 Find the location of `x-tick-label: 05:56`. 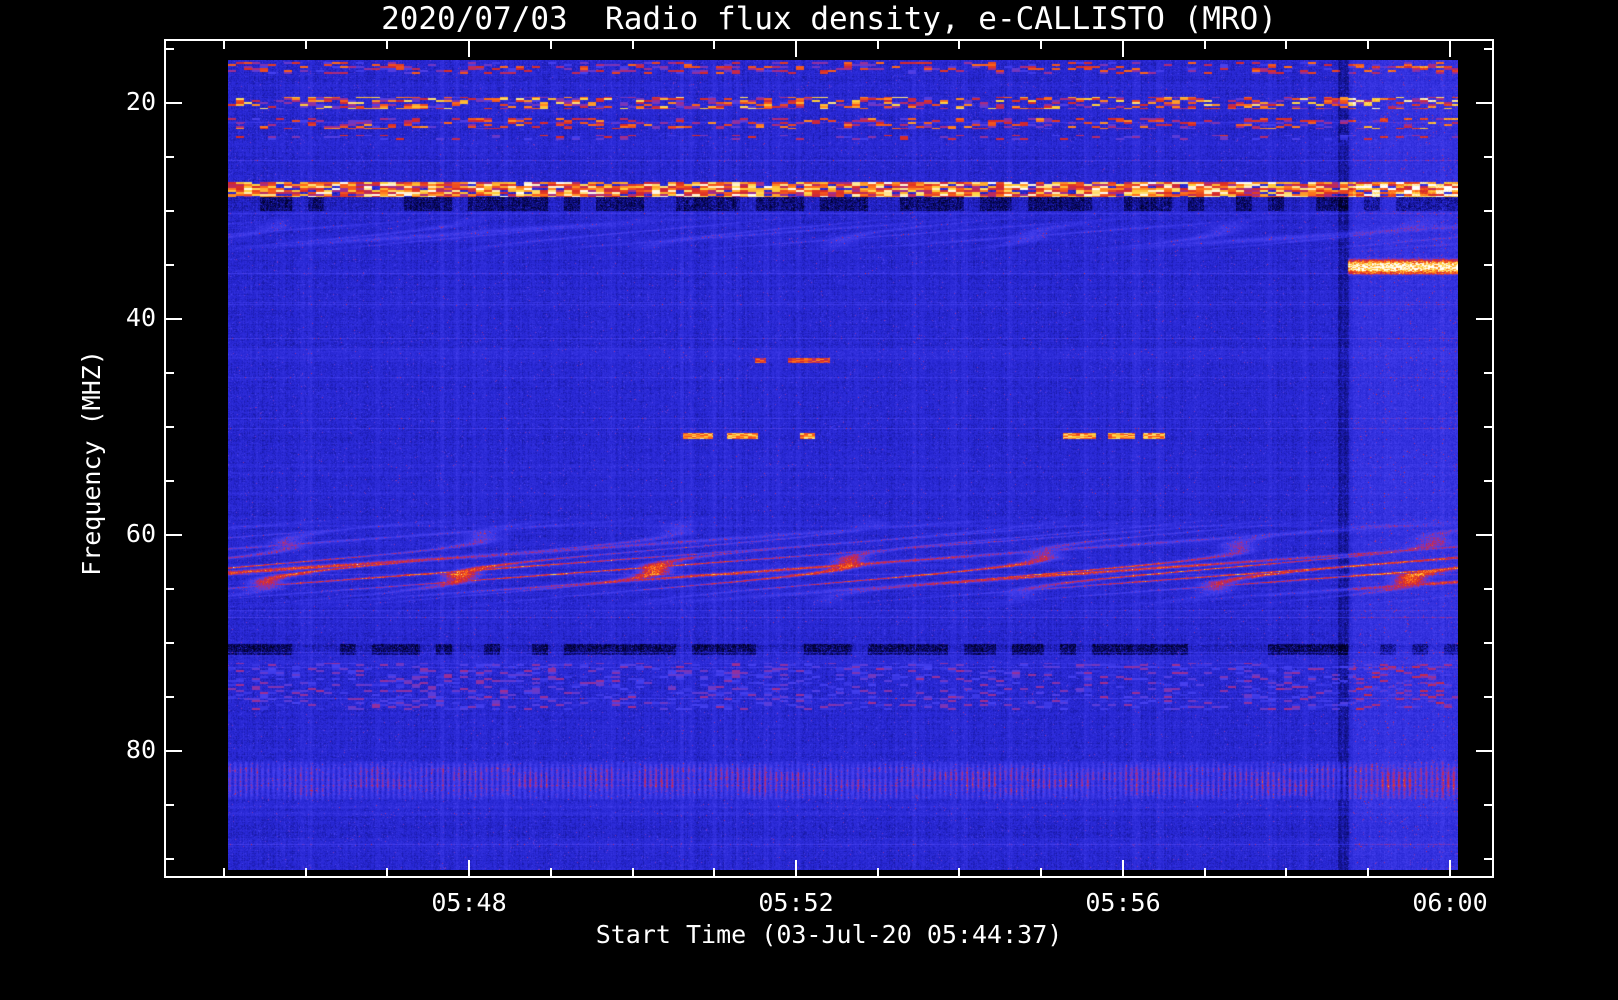

x-tick-label: 05:56 is located at coordinates (1123, 902).